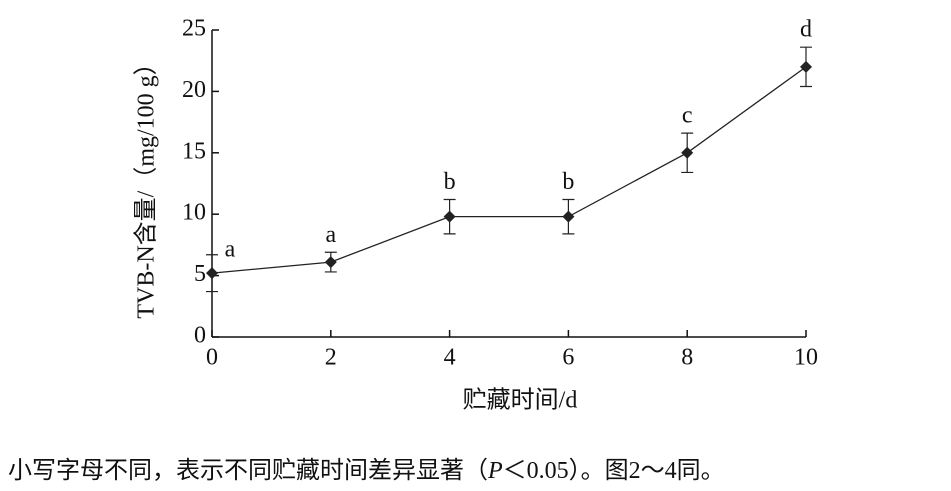 This screenshot has height=491, width=951. I want to click on x-tick-label: 4, so click(450, 358).